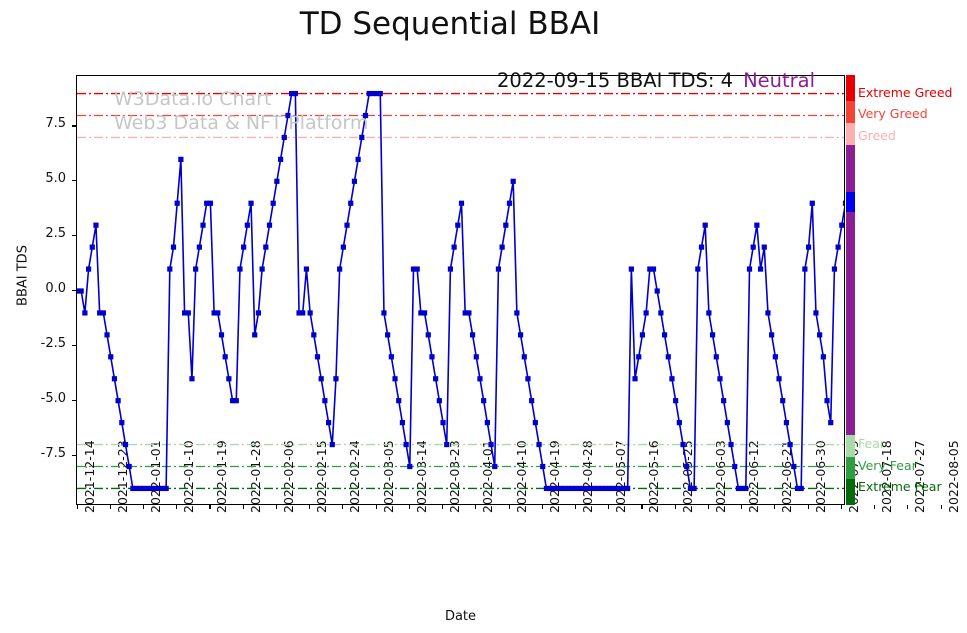  I want to click on y-tick-label: -7.5, so click(53, 453).